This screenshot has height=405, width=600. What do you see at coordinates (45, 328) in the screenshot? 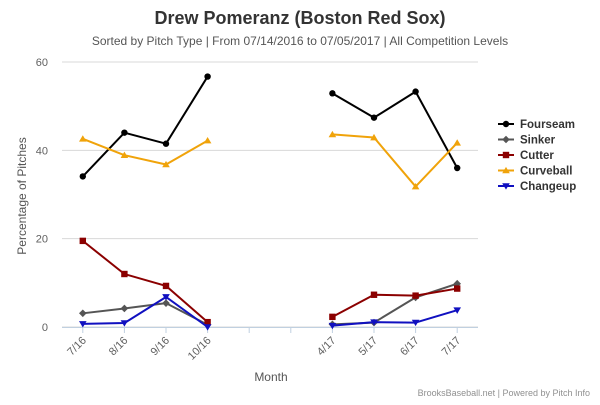
I see `y-tick-label: 0` at bounding box center [45, 328].